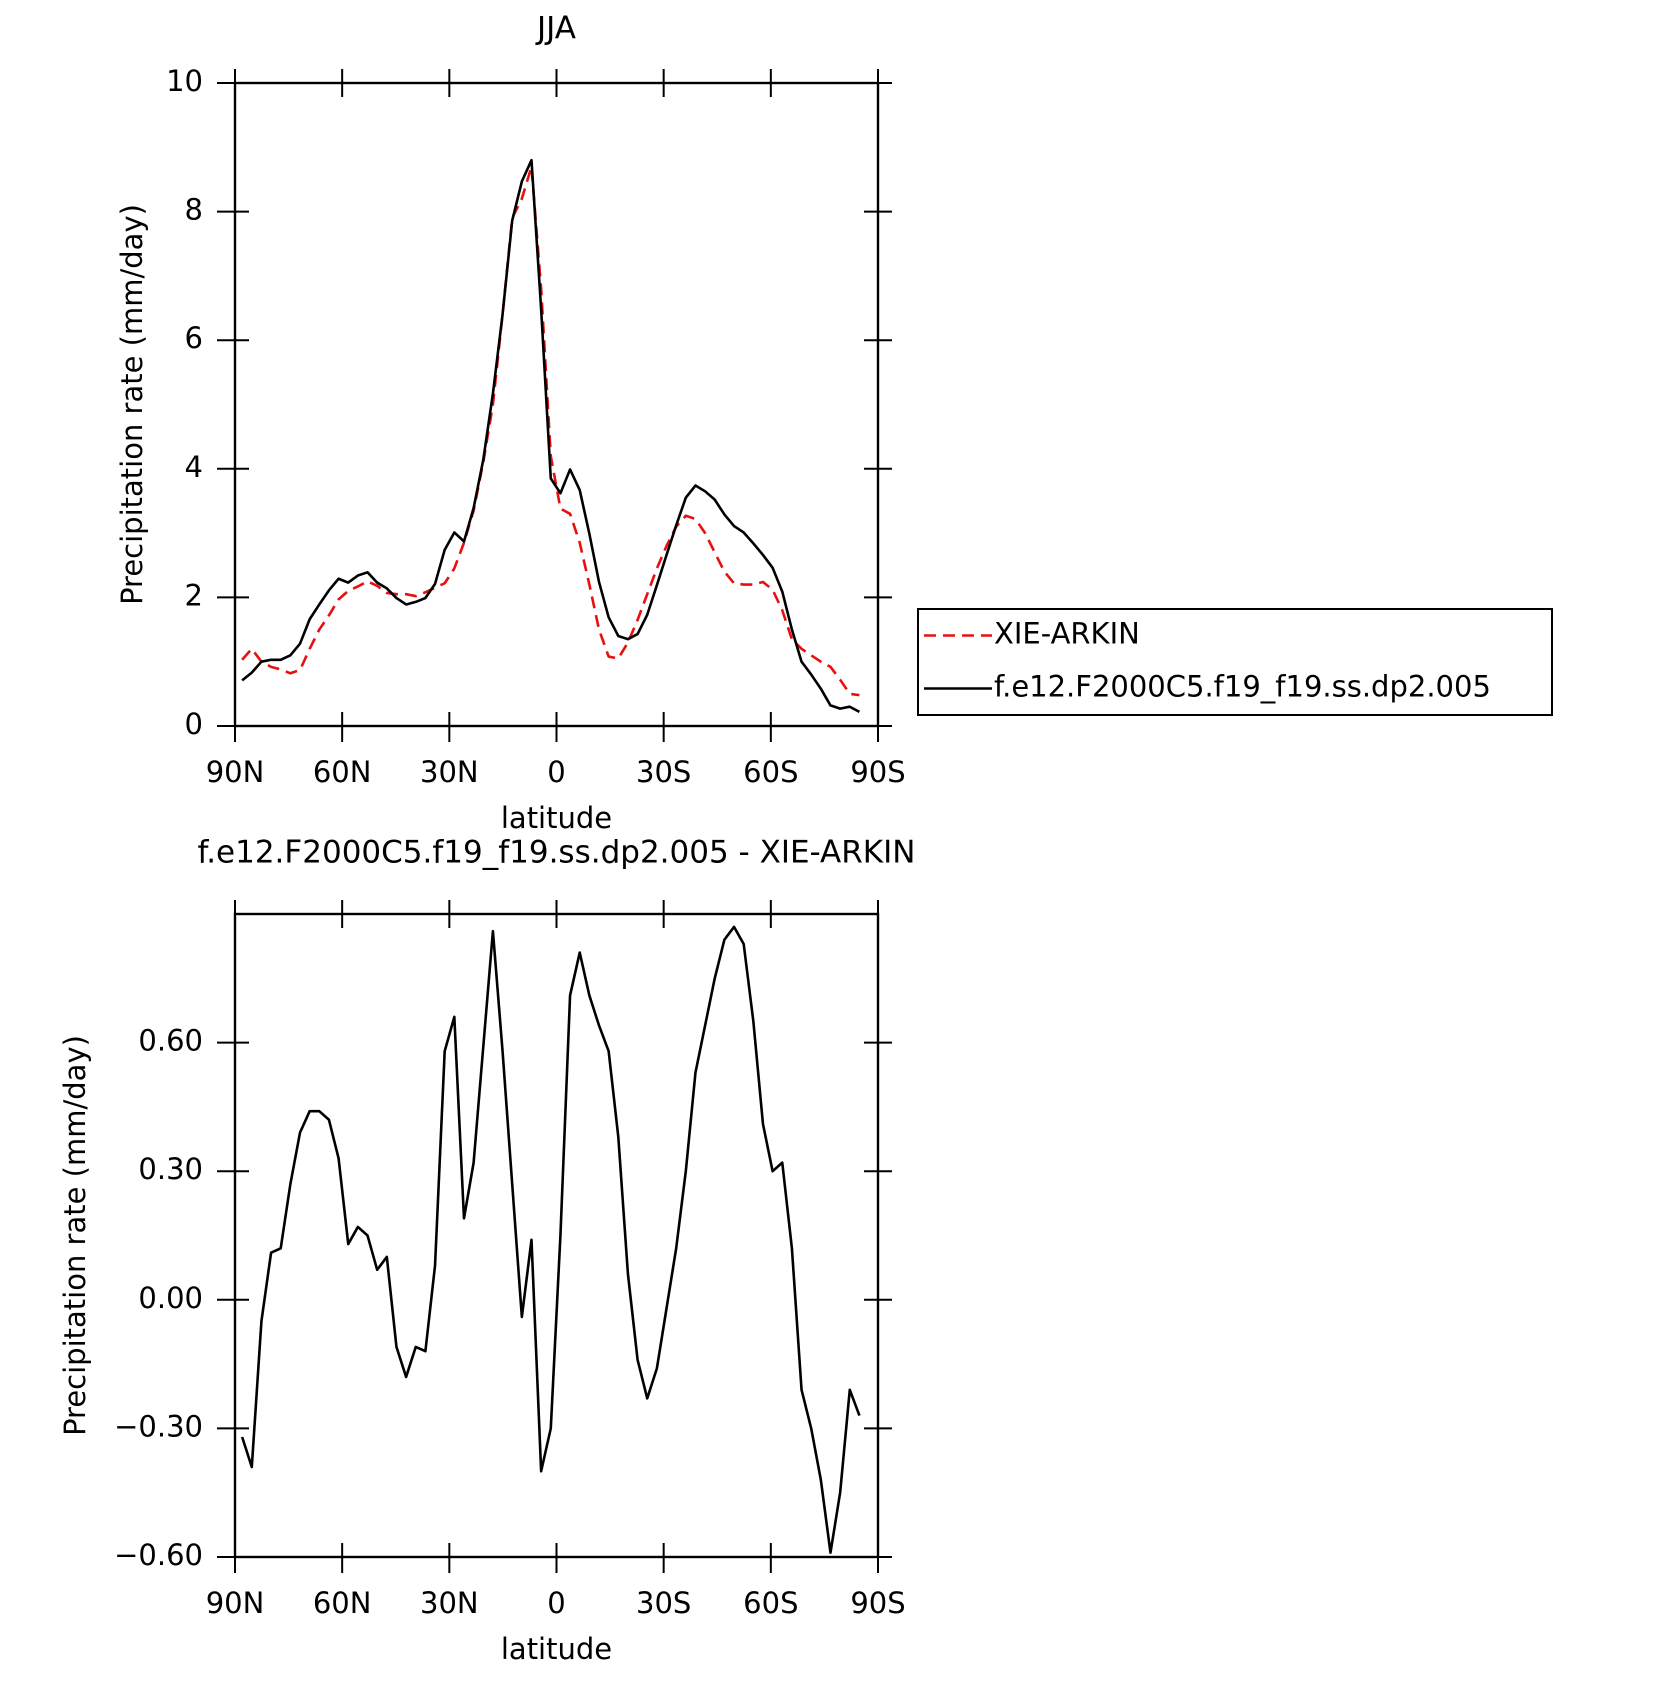 This screenshot has width=1666, height=1681. Describe the element at coordinates (194, 724) in the screenshot. I see `y-tick-label: 0` at that location.